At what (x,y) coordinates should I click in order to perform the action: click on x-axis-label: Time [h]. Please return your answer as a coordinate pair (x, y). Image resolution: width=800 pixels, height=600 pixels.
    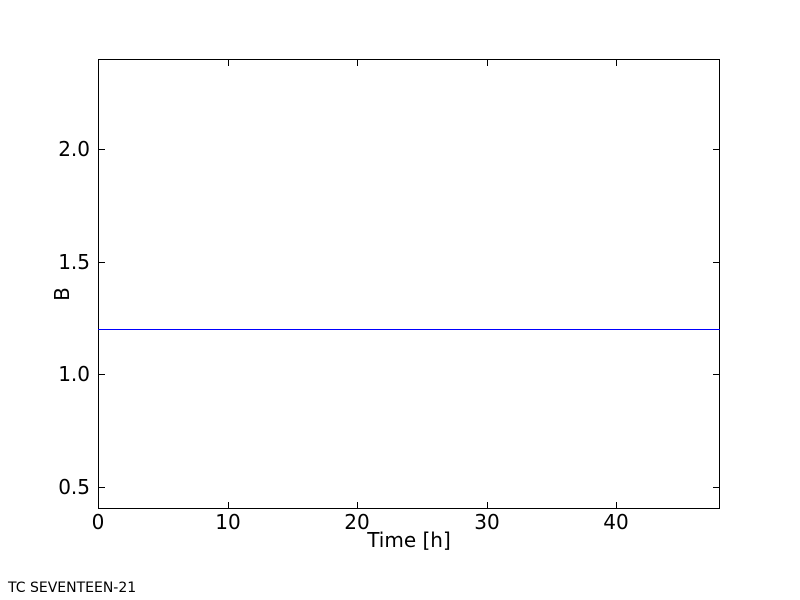
    Looking at the image, I should click on (409, 540).